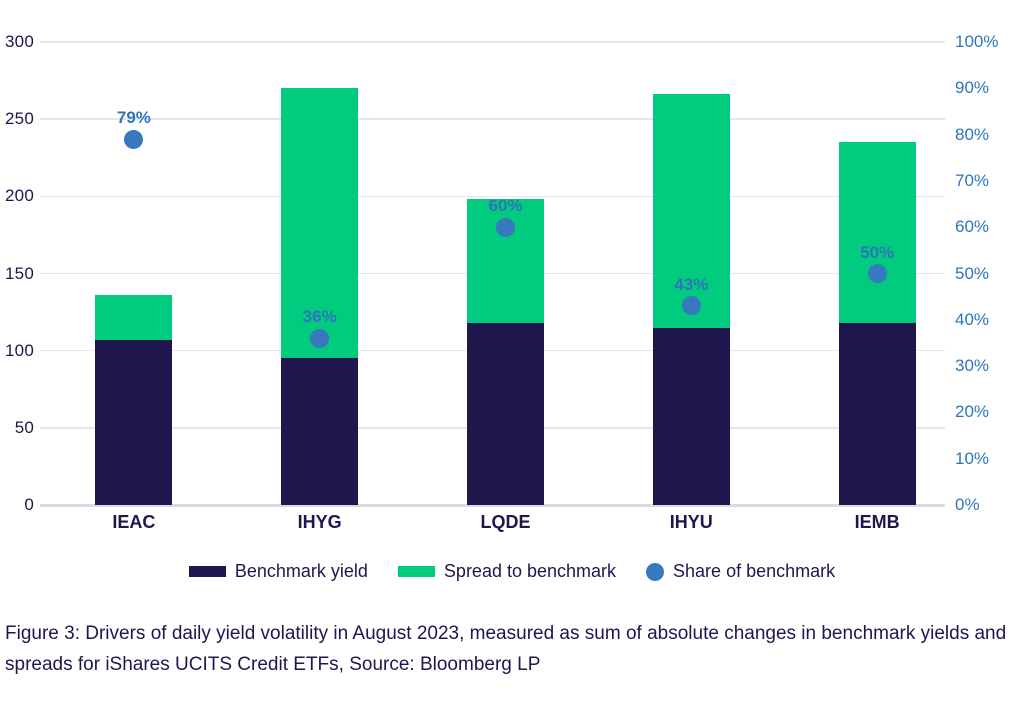 The image size is (1024, 709). I want to click on legend-item-spread-to-benchmark: Spread to benchmark, so click(507, 571).